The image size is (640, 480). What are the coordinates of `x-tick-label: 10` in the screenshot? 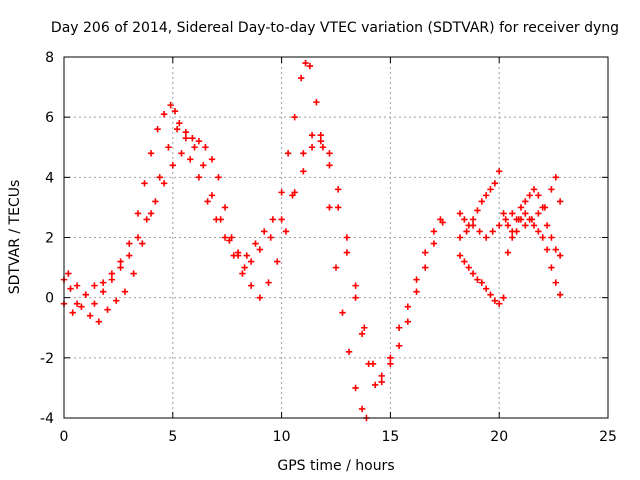 It's located at (282, 437).